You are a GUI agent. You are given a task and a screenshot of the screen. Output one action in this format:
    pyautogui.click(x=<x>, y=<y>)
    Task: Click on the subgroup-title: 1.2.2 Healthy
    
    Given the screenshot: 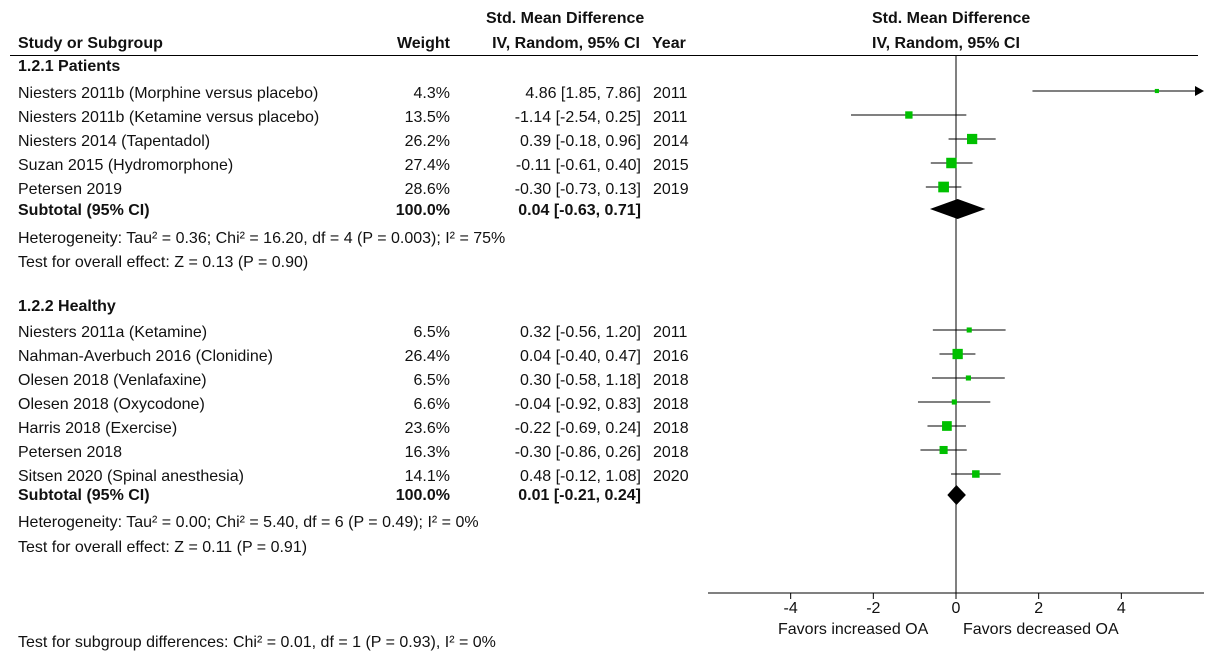 What is the action you would take?
    pyautogui.click(x=67, y=306)
    